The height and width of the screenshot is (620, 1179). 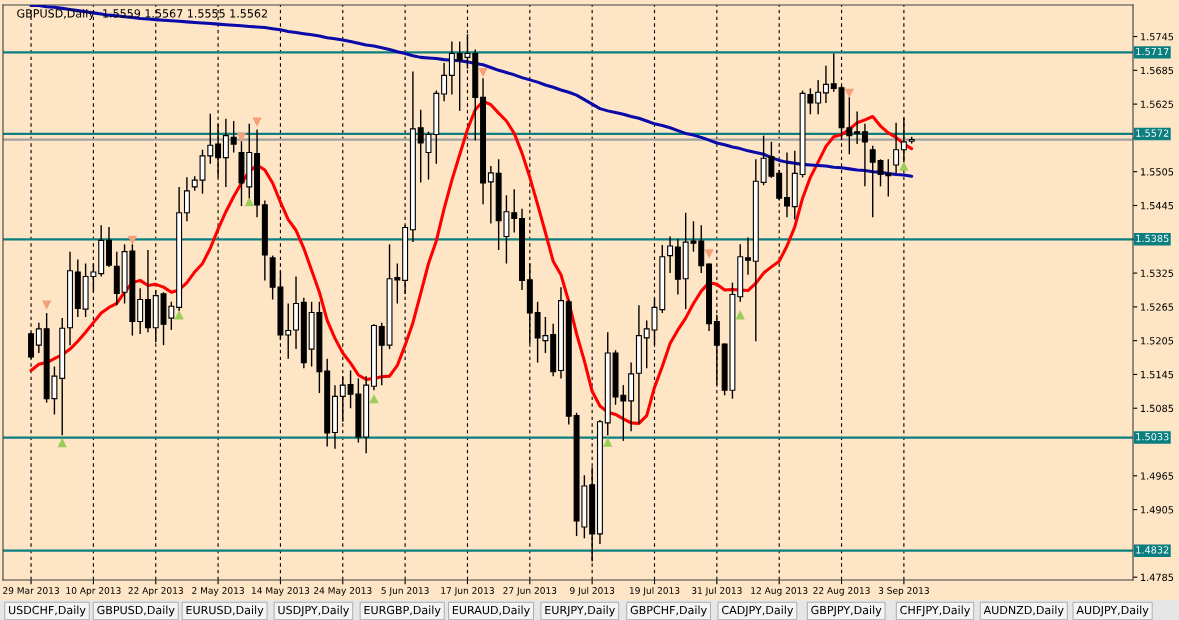 What do you see at coordinates (580, 611) in the screenshot?
I see `text: EURJPY,Daily` at bounding box center [580, 611].